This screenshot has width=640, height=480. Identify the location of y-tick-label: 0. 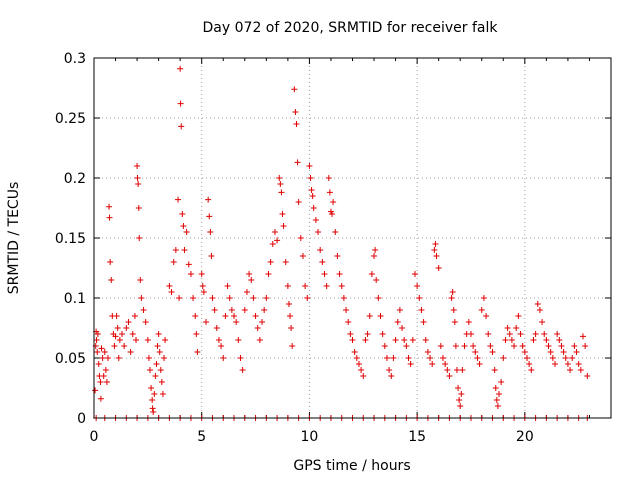
(81, 419).